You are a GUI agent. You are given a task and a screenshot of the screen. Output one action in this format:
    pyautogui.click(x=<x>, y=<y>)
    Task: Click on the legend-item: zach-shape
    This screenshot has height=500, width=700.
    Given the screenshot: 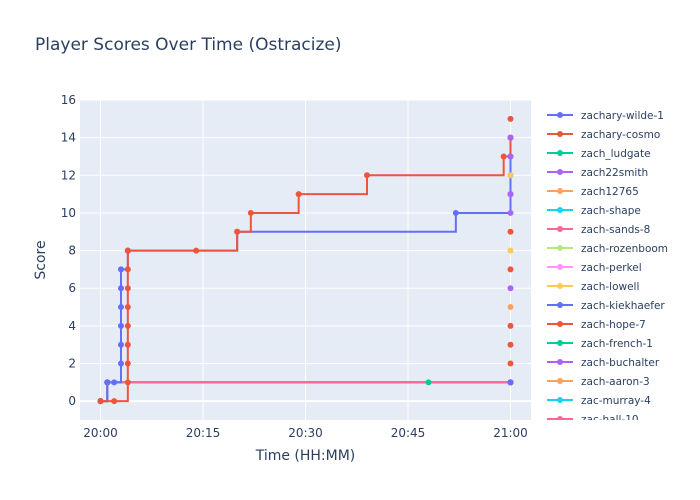 What is the action you would take?
    pyautogui.click(x=594, y=211)
    